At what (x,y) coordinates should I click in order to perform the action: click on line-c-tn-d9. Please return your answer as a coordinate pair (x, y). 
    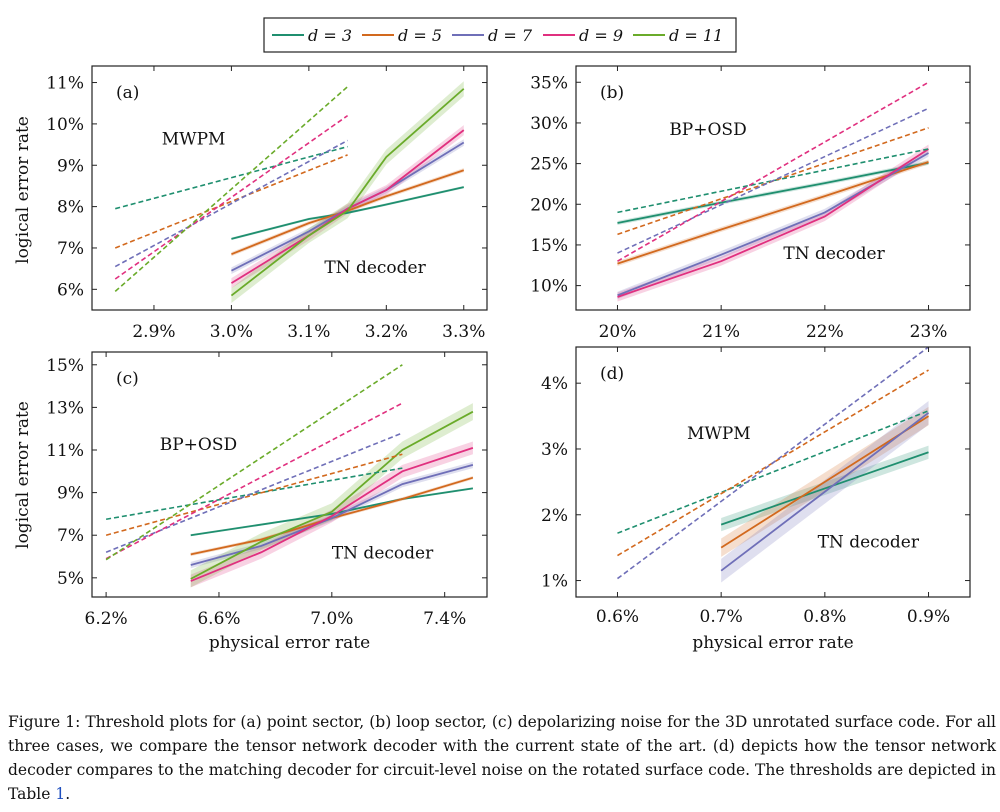
    Looking at the image, I should click on (332, 514).